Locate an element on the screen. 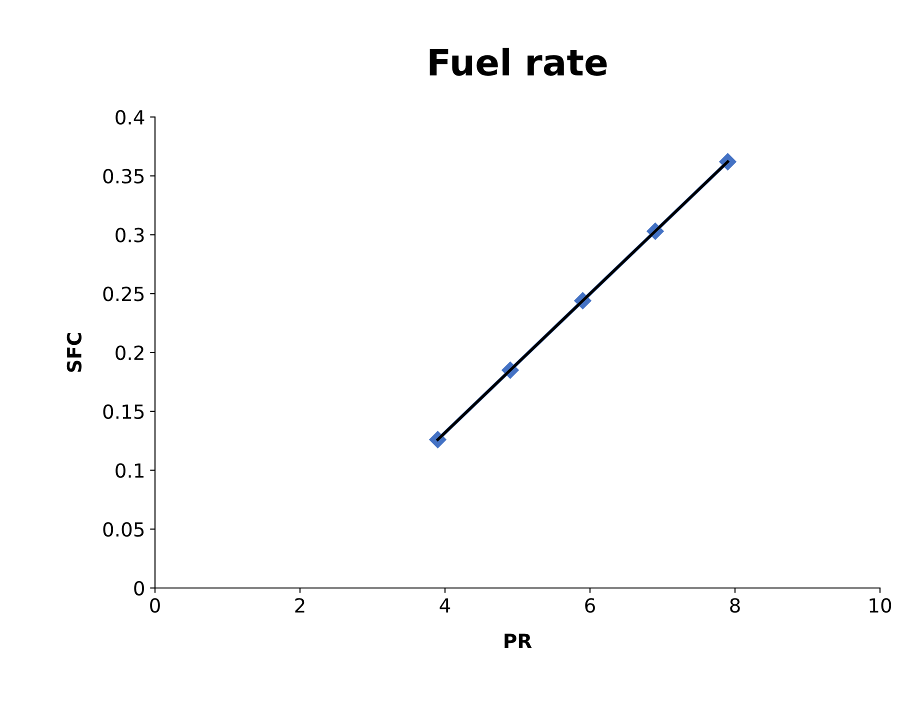  x-tick-label: 10 is located at coordinates (881, 605).